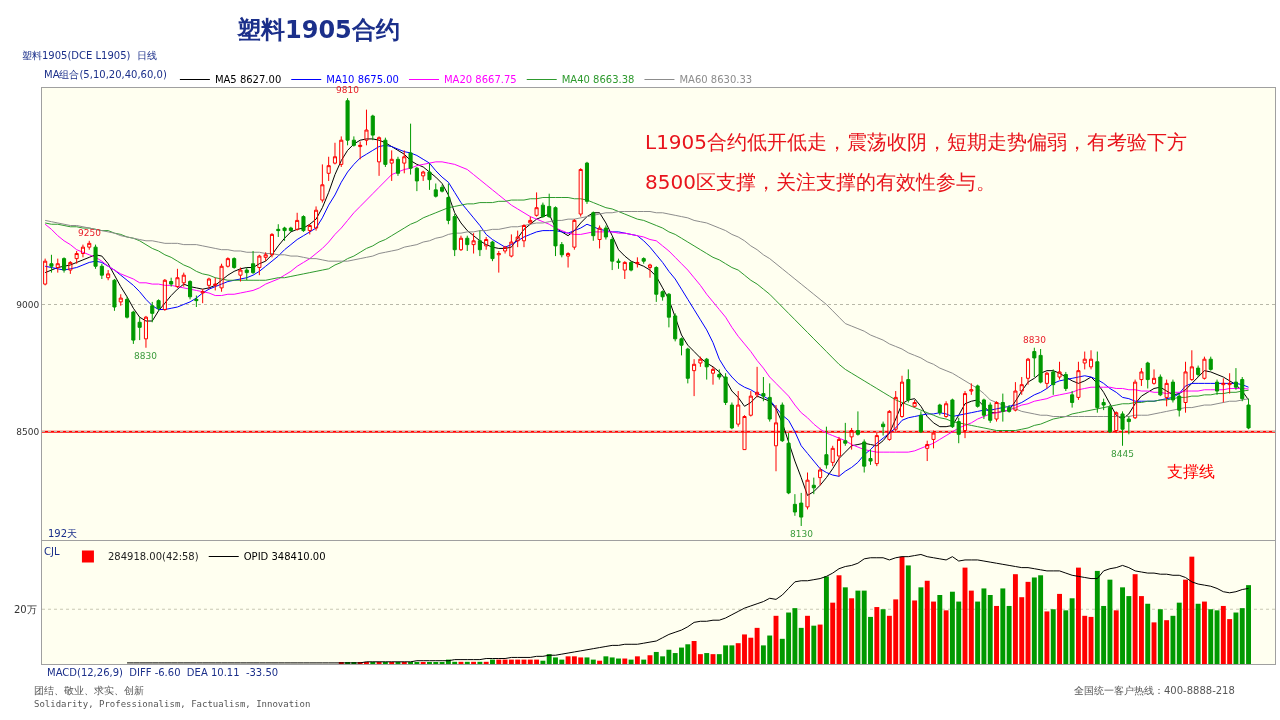 This screenshot has height=720, width=1280. What do you see at coordinates (89, 690) in the screenshot?
I see `text: 团结、敬业、求实、创新` at bounding box center [89, 690].